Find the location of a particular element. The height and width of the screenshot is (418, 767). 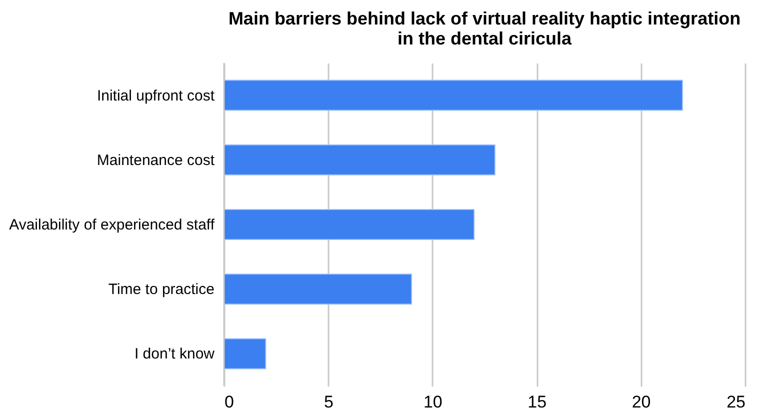

chart-title: Main barriers behind lack of virtual reality haptic integration in the dental ciricula is located at coordinates (484, 28).